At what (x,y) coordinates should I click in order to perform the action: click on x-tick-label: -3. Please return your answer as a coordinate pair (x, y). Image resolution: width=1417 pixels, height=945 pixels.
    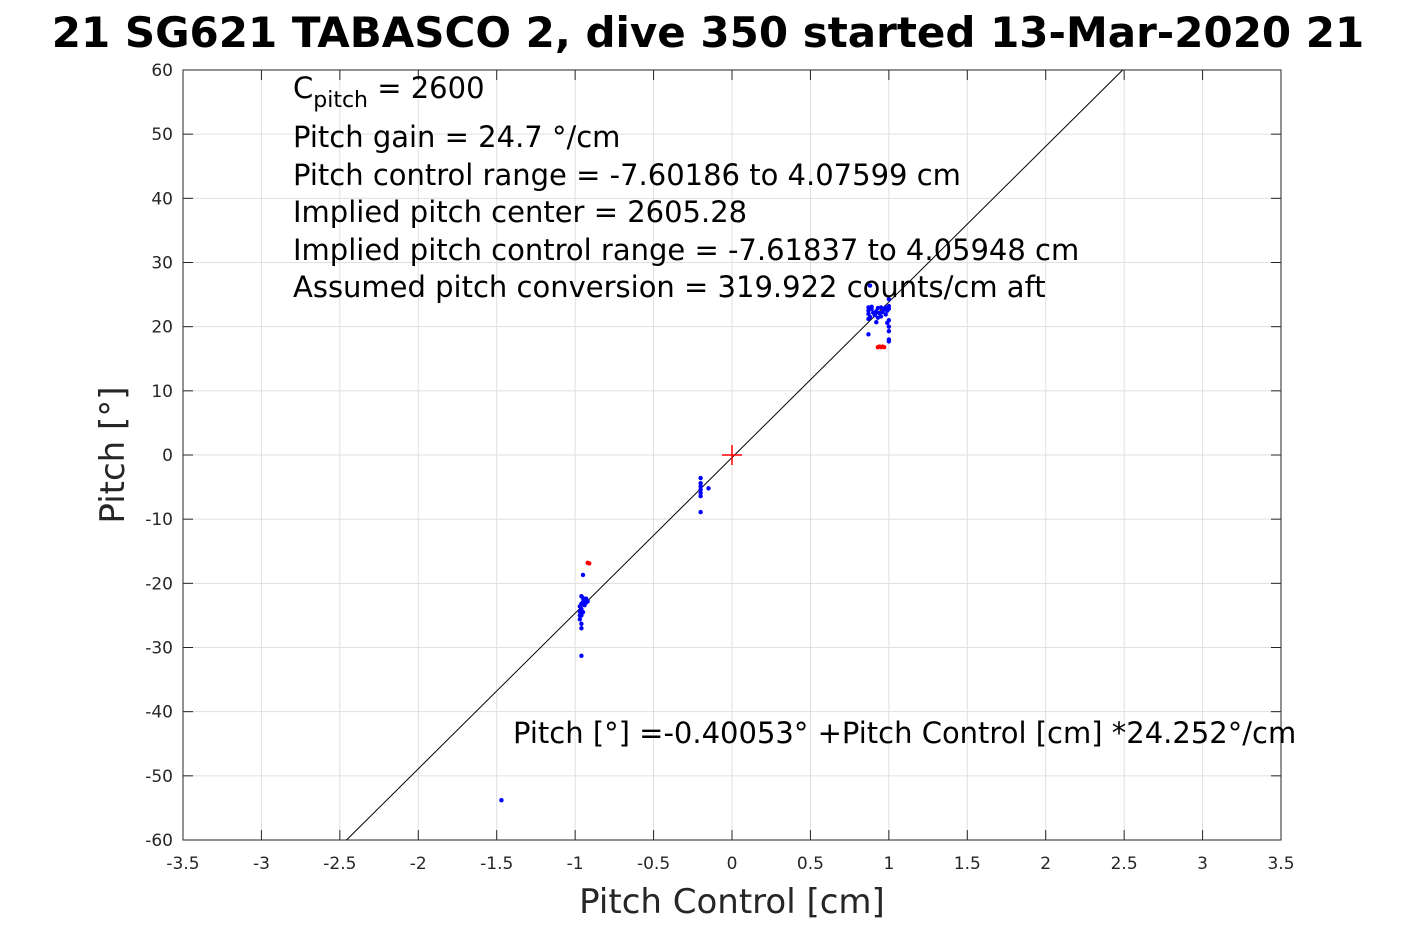
    Looking at the image, I should click on (261, 864).